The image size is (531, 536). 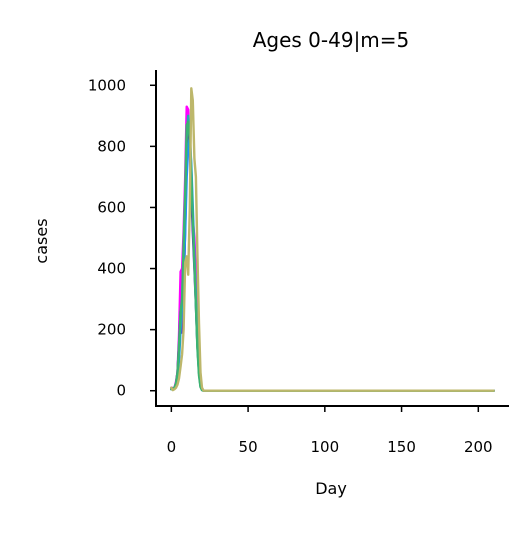 What do you see at coordinates (172, 447) in the screenshot?
I see `x-tick-label: 0` at bounding box center [172, 447].